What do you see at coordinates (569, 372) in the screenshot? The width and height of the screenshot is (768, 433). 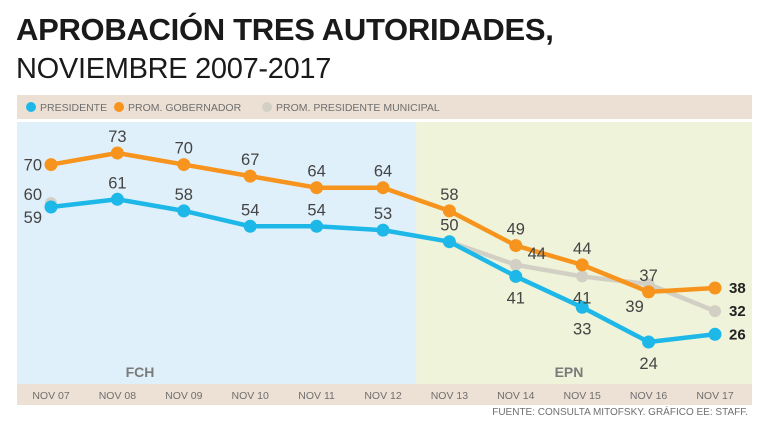 I see `period-label-epn: EPN` at bounding box center [569, 372].